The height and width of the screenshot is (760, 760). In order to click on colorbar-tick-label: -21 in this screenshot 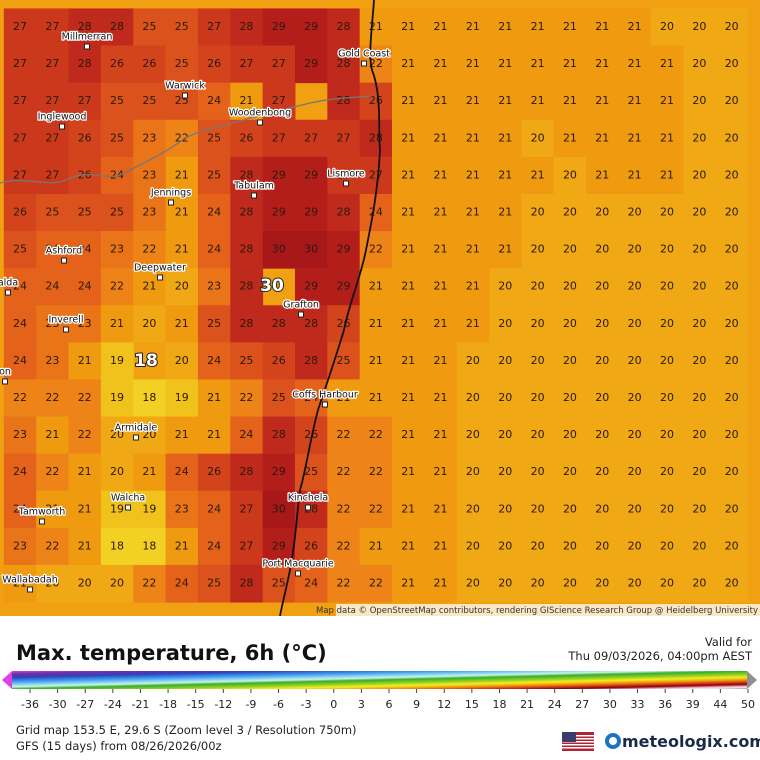, I will do `click(140, 704)`.